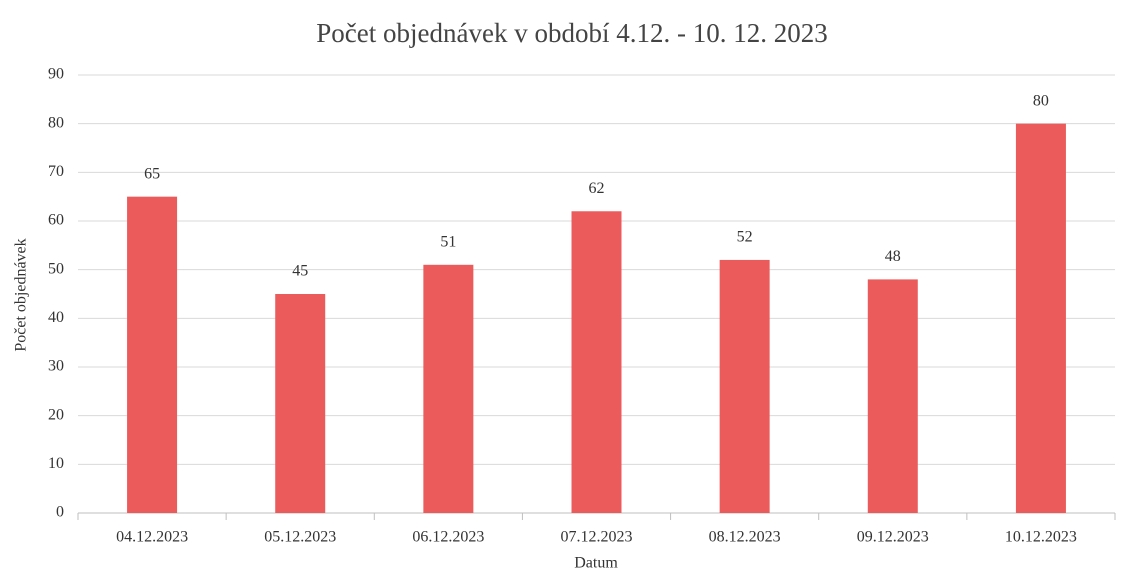 The width and height of the screenshot is (1125, 575). Describe the element at coordinates (56, 122) in the screenshot. I see `y-tick-label: 80` at that location.